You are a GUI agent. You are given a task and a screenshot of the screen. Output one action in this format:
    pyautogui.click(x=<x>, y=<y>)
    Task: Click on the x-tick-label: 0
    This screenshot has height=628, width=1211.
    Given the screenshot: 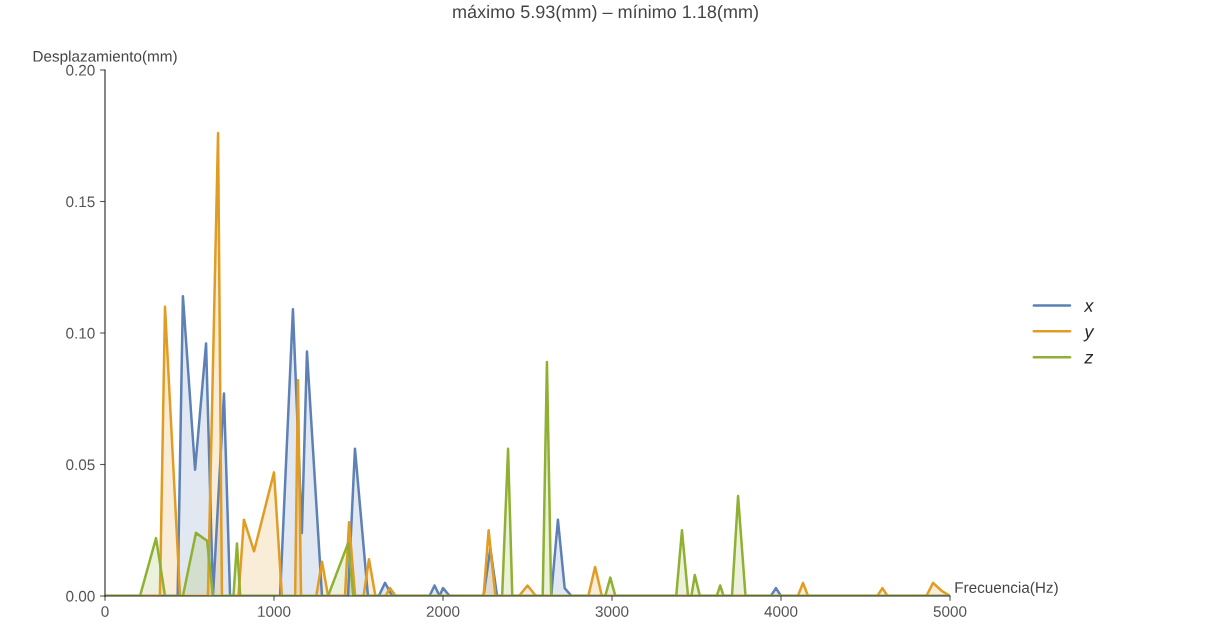 What is the action you would take?
    pyautogui.click(x=105, y=611)
    